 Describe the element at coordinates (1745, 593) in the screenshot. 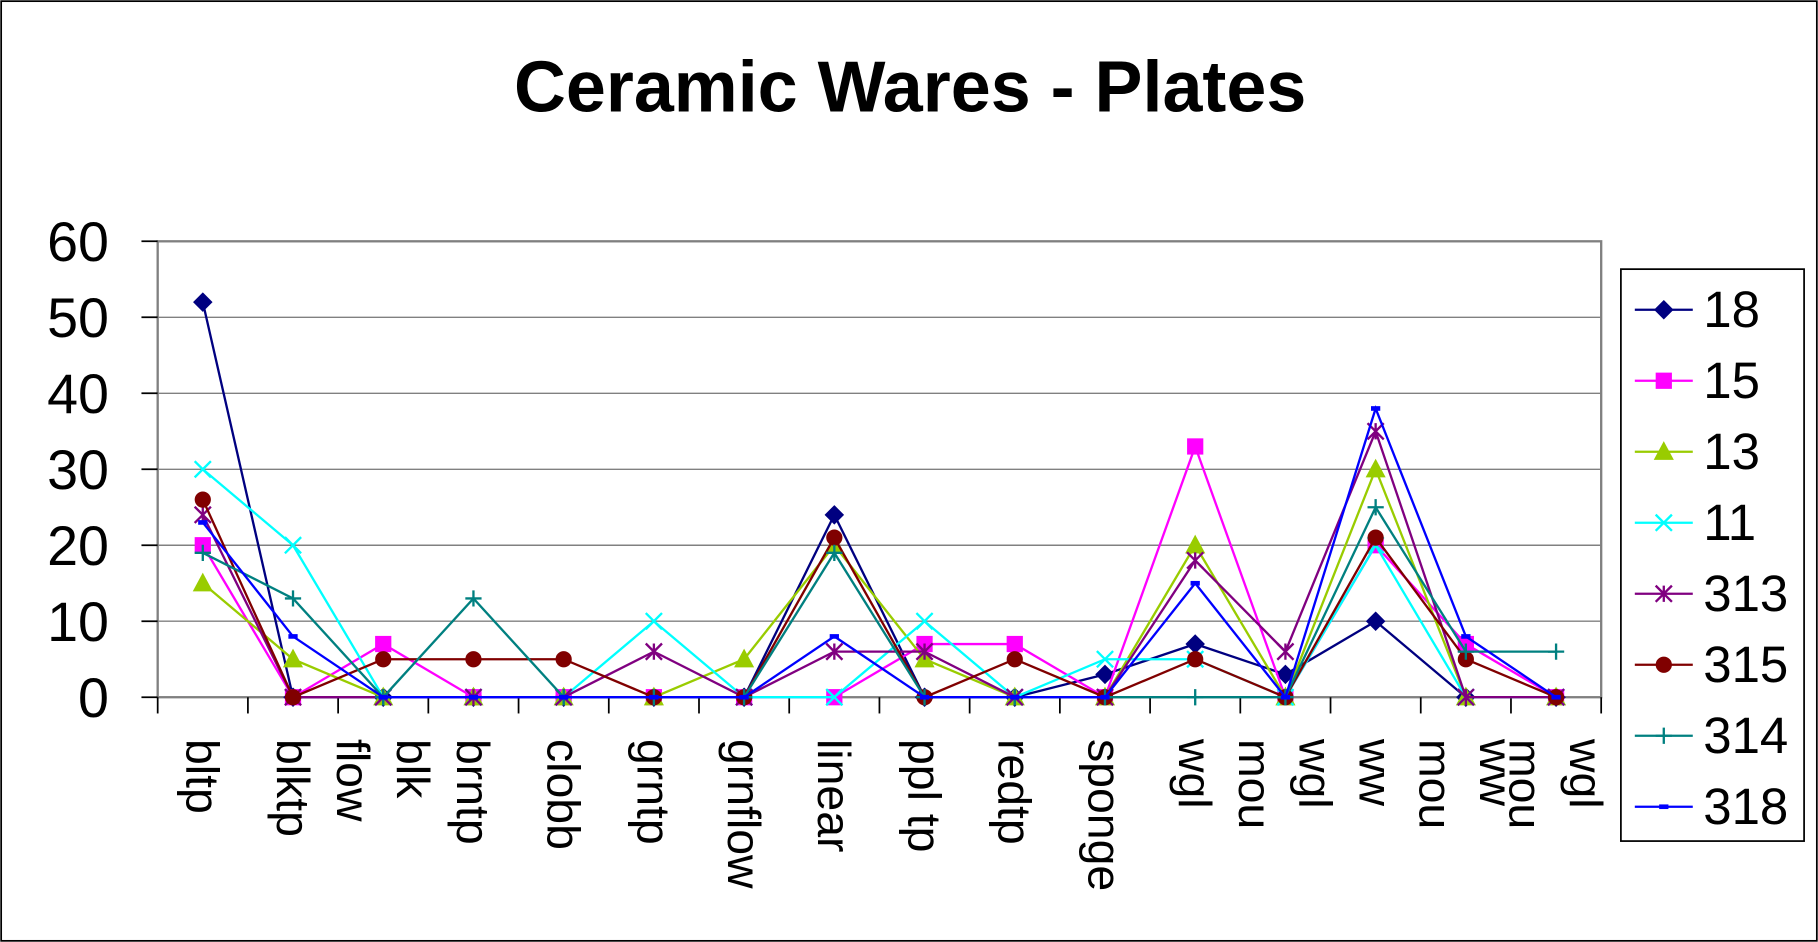

I see `legend-label: 313` at that location.